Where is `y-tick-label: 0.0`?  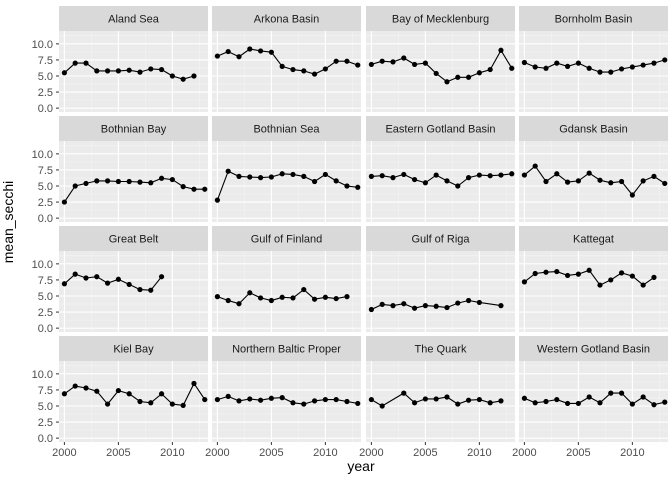 y-tick-label: 0.0 is located at coordinates (45, 219).